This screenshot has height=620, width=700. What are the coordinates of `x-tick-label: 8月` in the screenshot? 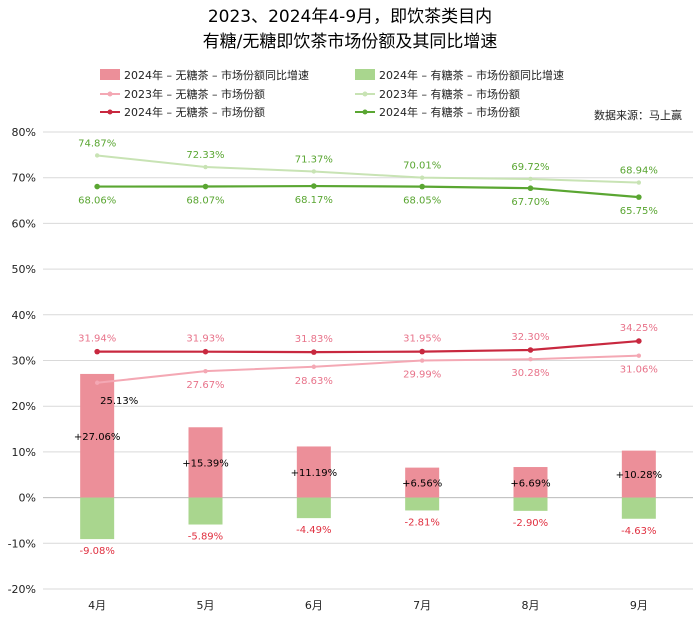 It's located at (531, 605).